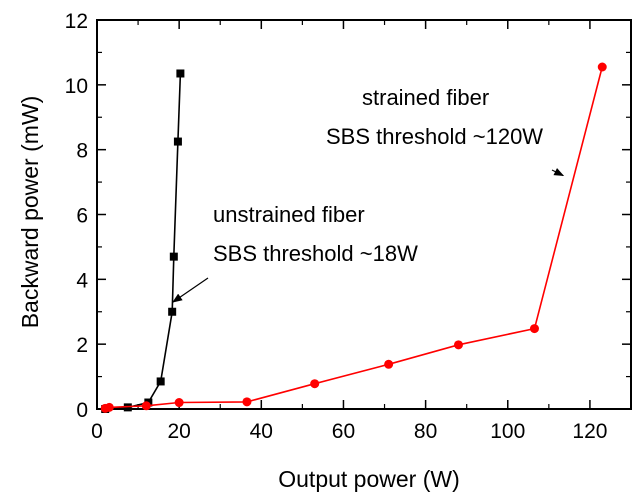 The image size is (641, 496). I want to click on annotation-unstrained-line-2: SBS threshold ~18W, so click(315, 253).